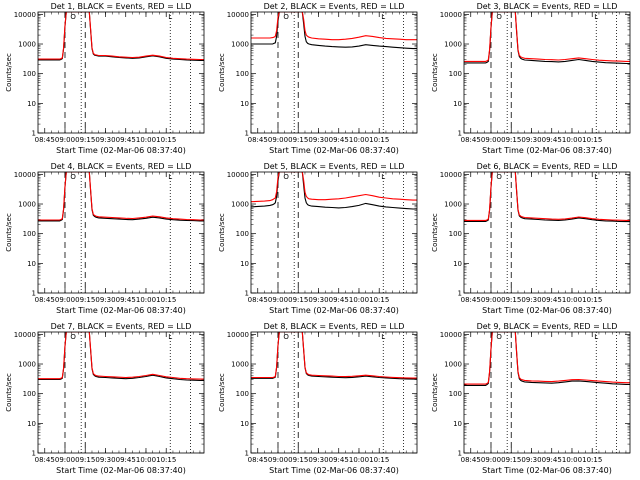 This screenshot has height=480, width=640. What do you see at coordinates (334, 191) in the screenshot?
I see `series-line-events` at bounding box center [334, 191].